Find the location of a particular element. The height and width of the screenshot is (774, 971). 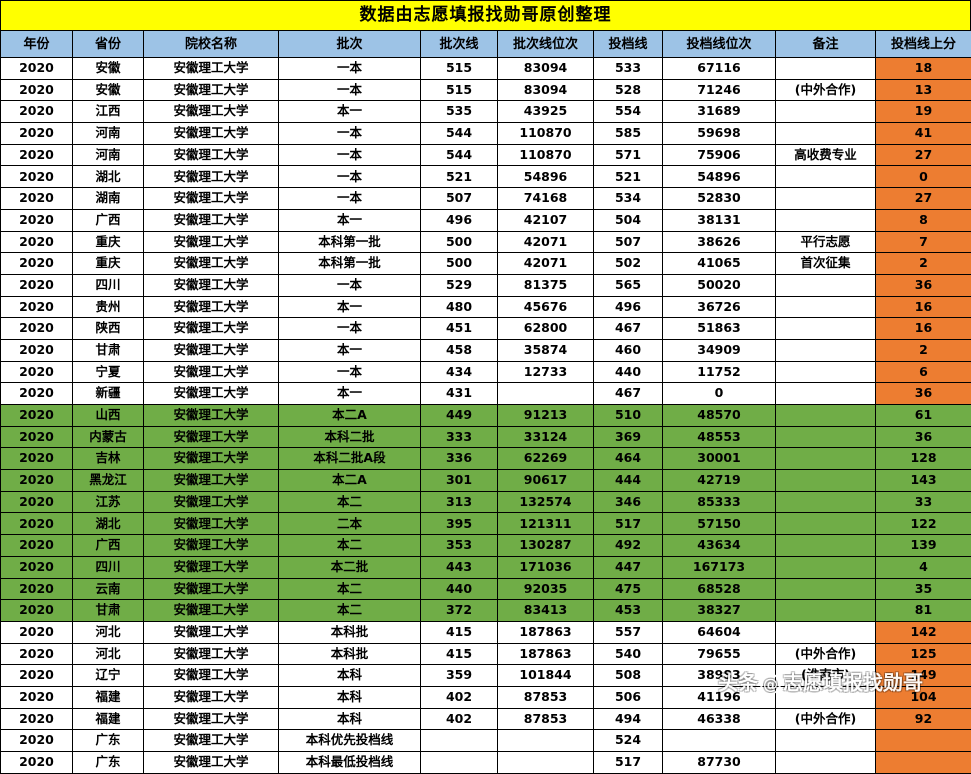

cell-admit-line: 554 is located at coordinates (628, 112).